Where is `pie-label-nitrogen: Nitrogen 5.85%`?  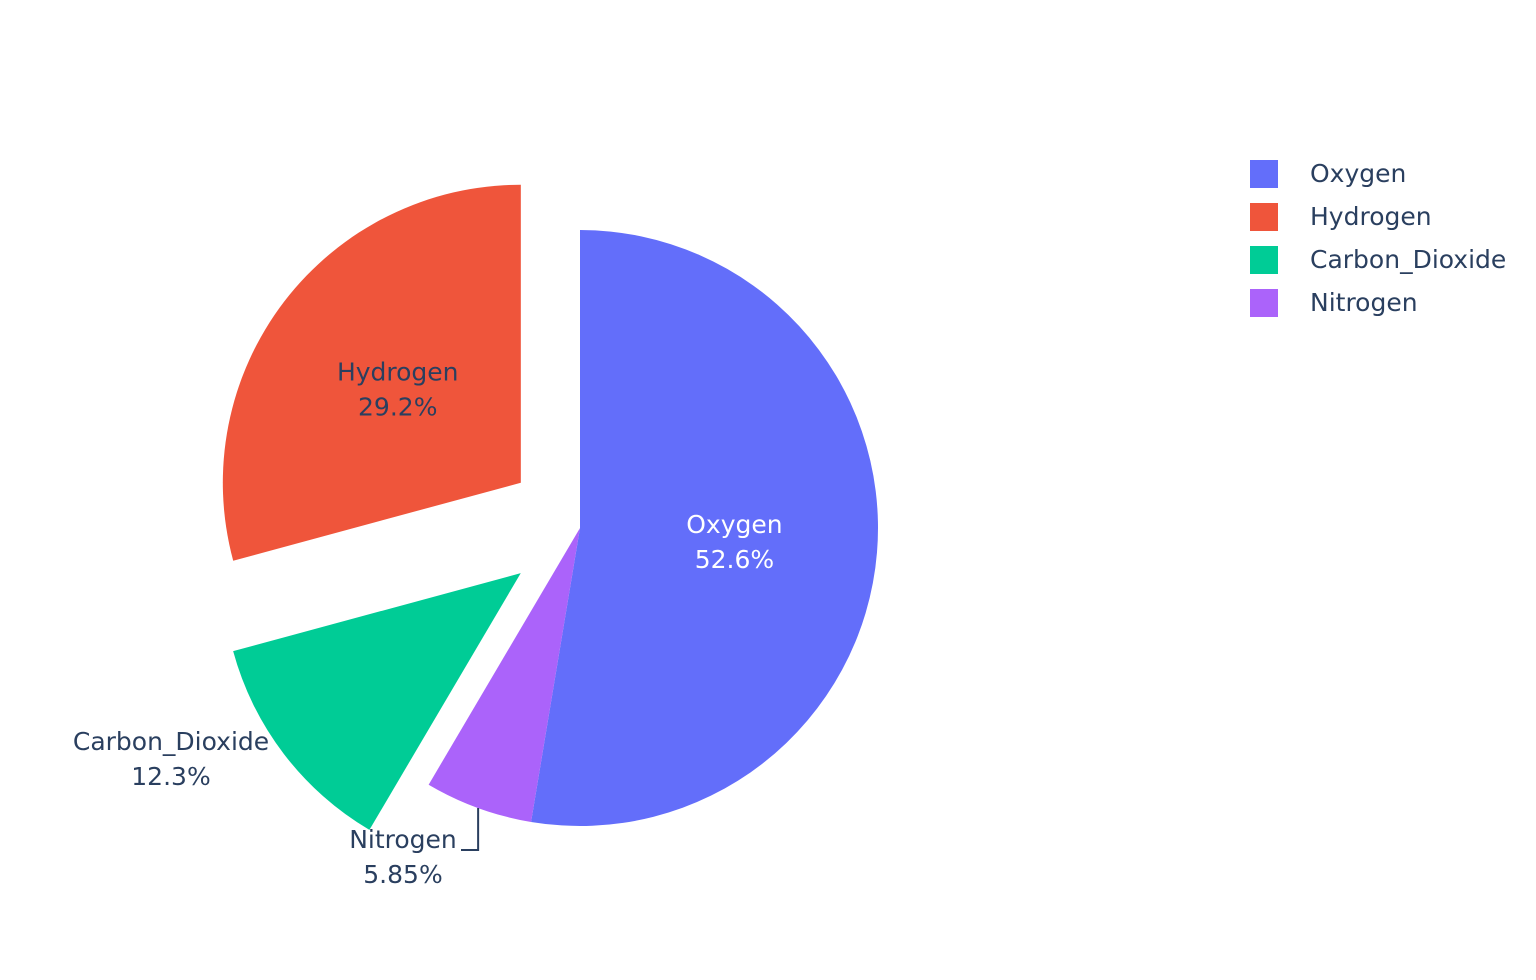 pie-label-nitrogen: Nitrogen 5.85% is located at coordinates (403, 857).